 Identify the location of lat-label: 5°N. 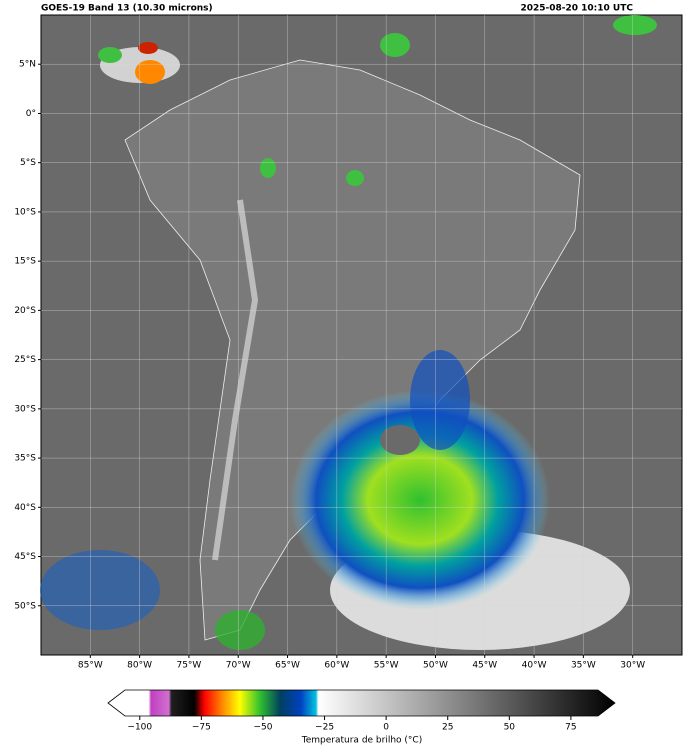
(27, 65).